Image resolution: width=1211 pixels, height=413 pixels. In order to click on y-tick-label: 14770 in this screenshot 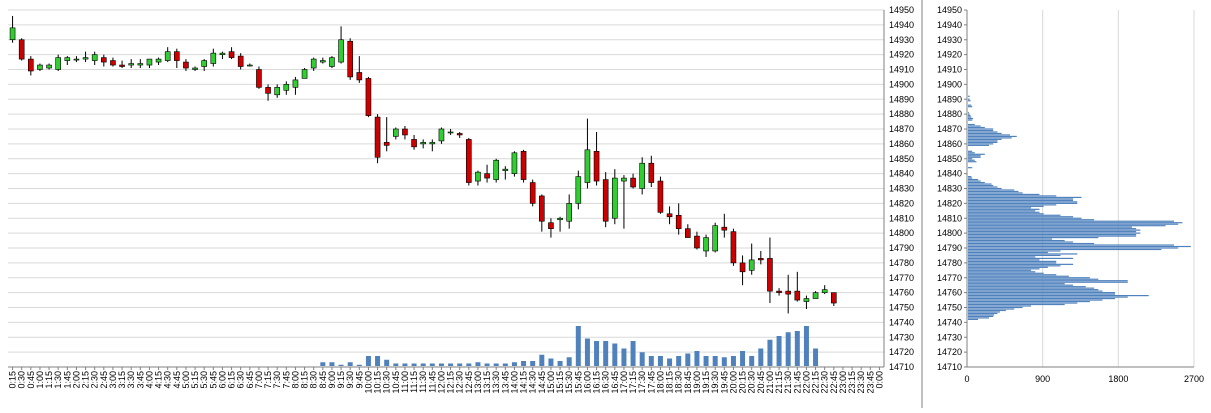, I will do `click(901, 278)`.